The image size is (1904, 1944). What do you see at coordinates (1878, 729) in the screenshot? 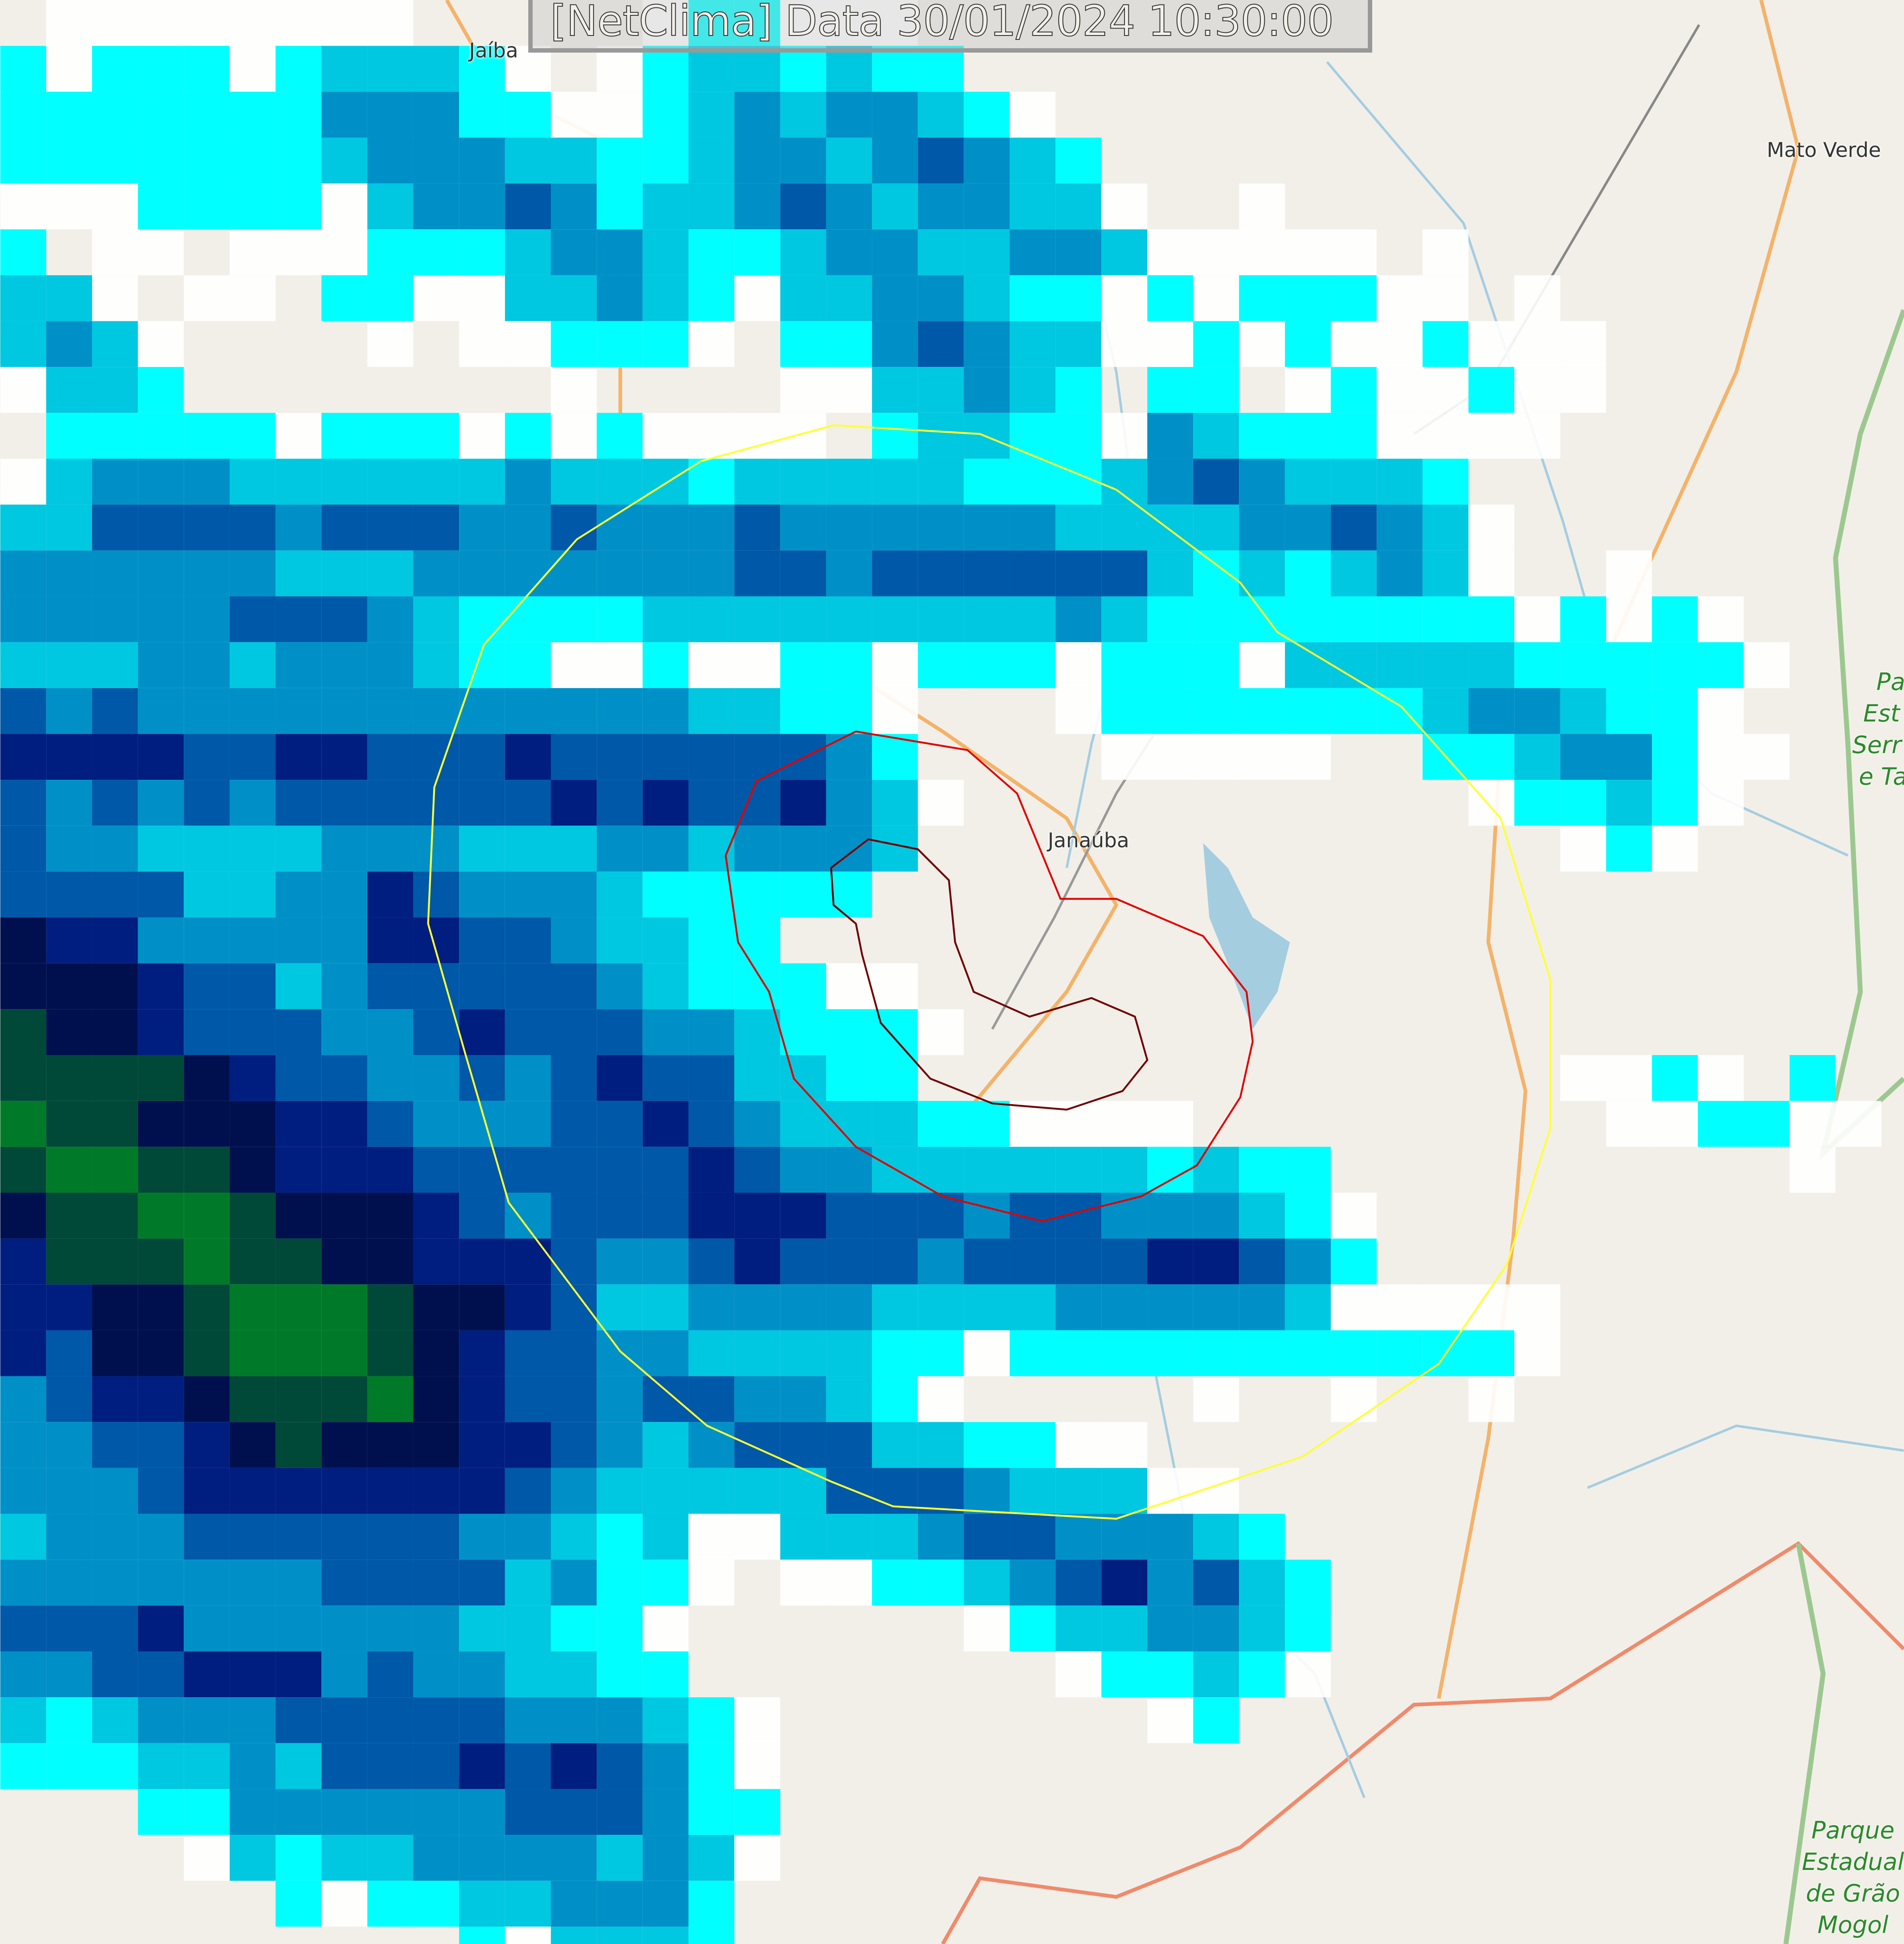
I see `park-label-serra: Pa Est Serr e Ta` at bounding box center [1878, 729].